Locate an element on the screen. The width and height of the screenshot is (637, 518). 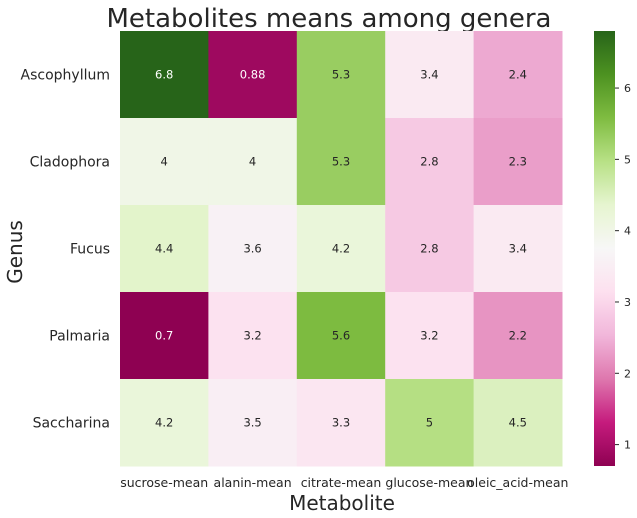
cell-value-label: 0.7 is located at coordinates (164, 336).